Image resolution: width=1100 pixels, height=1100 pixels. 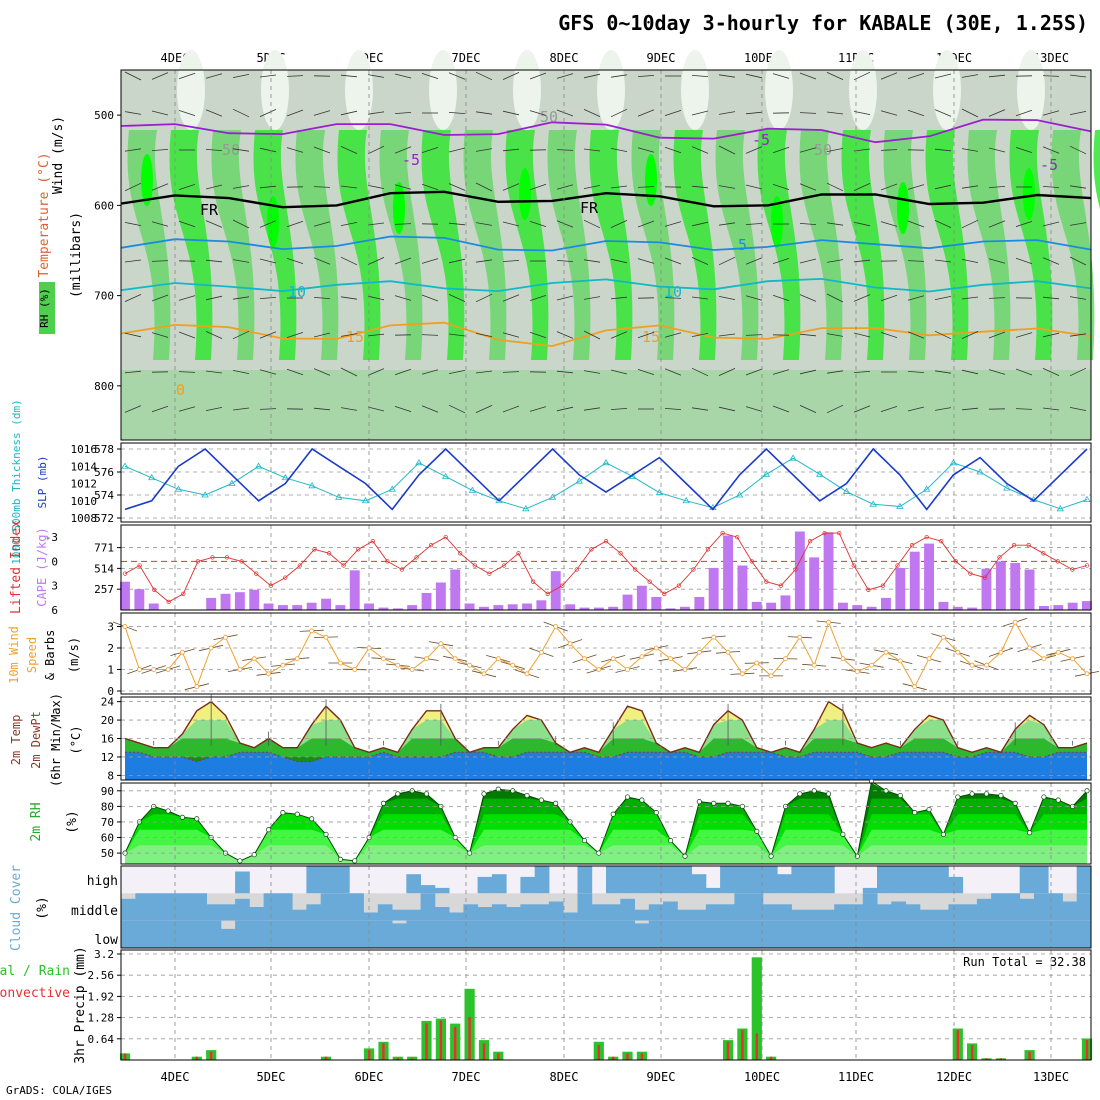 I want to click on convective-precip-bar, so click(x=426, y=1041).